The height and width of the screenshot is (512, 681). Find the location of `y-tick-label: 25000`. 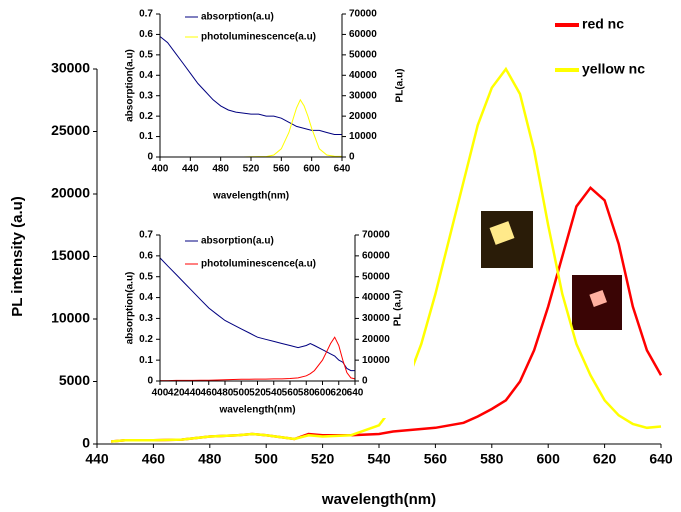

y-tick-label: 25000 is located at coordinates (70, 130).